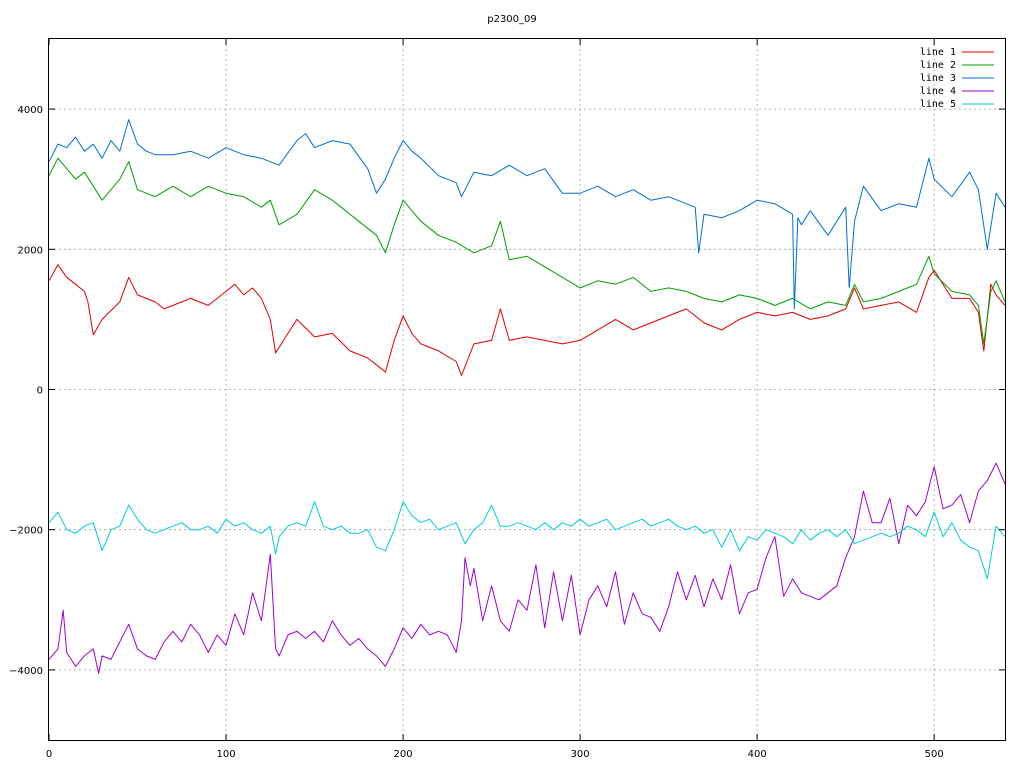 The height and width of the screenshot is (768, 1024). Describe the element at coordinates (938, 65) in the screenshot. I see `legend-label: line 2` at that location.